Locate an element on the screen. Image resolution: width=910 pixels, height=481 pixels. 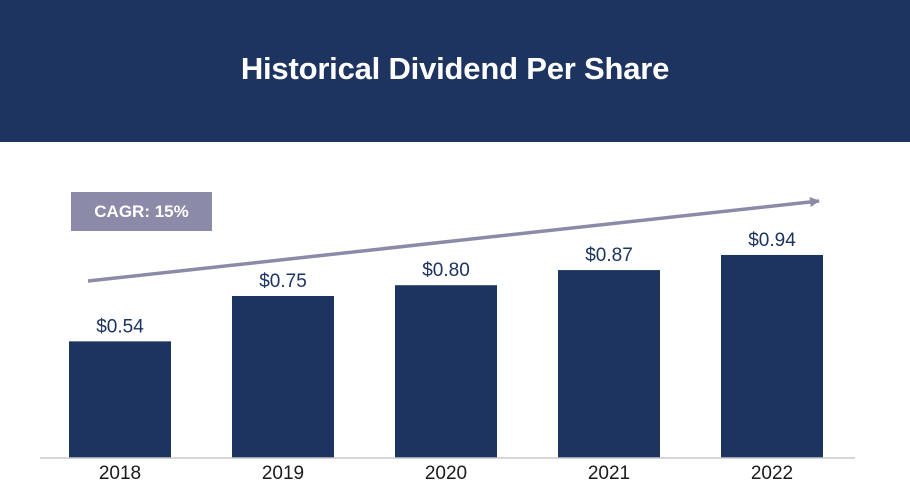
value-label-2021: $0.87 is located at coordinates (609, 255).